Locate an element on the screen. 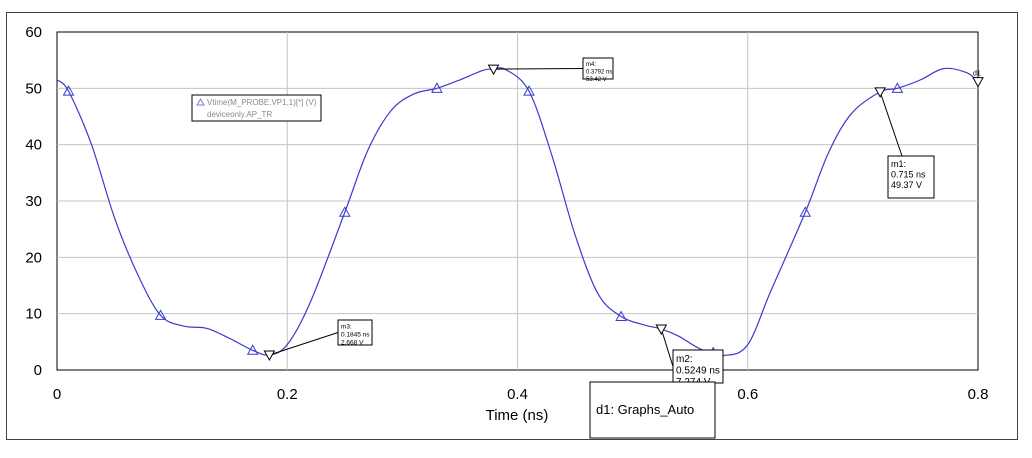 The height and width of the screenshot is (458, 1032). y-tick-labels: 0 10 20 30 40 50 60 is located at coordinates (33, 201).